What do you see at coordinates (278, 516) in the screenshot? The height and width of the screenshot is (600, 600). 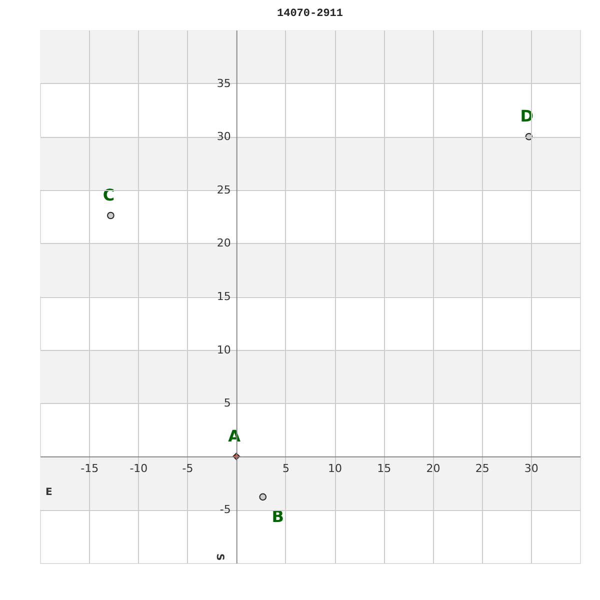 I see `annotation: B` at bounding box center [278, 516].